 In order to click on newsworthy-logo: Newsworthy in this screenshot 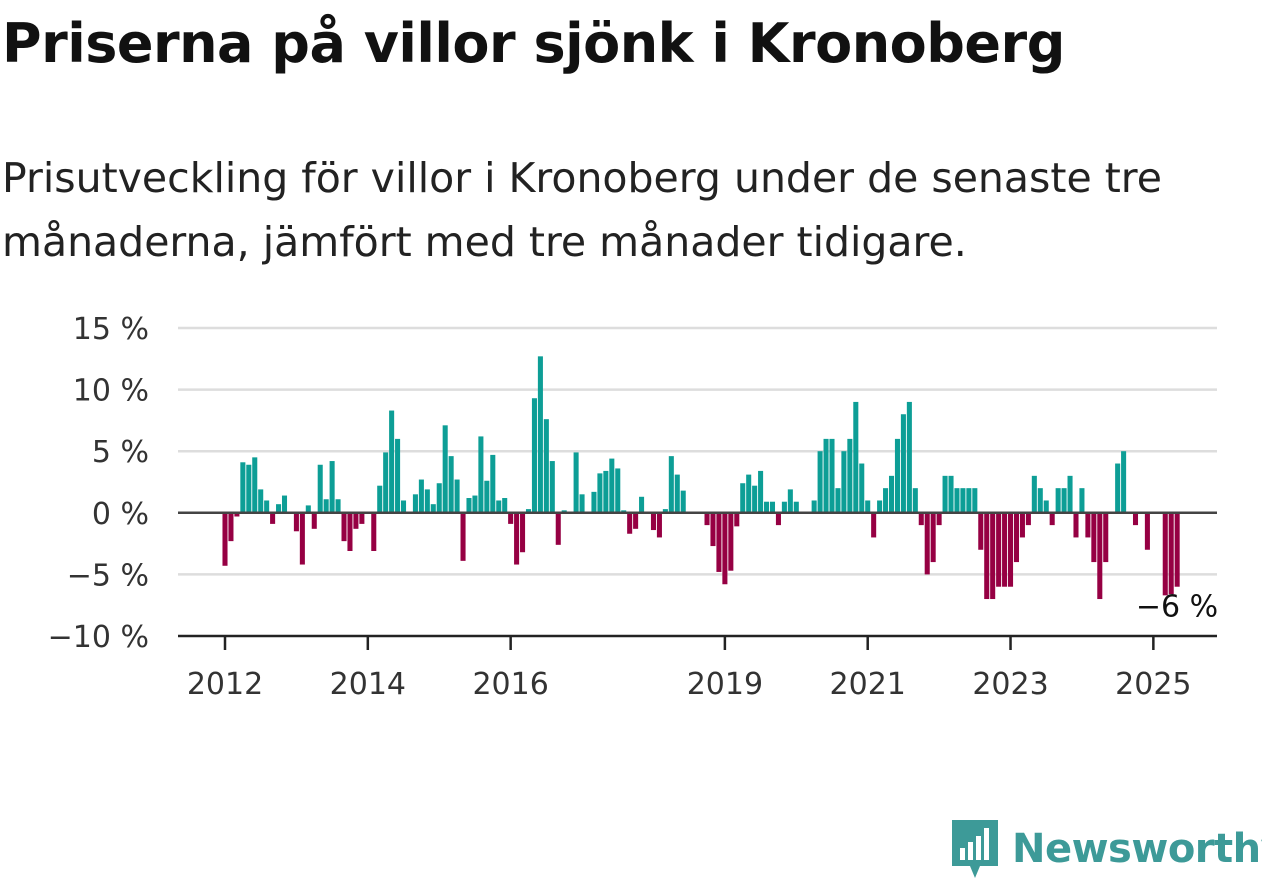, I will do `click(1106, 849)`.